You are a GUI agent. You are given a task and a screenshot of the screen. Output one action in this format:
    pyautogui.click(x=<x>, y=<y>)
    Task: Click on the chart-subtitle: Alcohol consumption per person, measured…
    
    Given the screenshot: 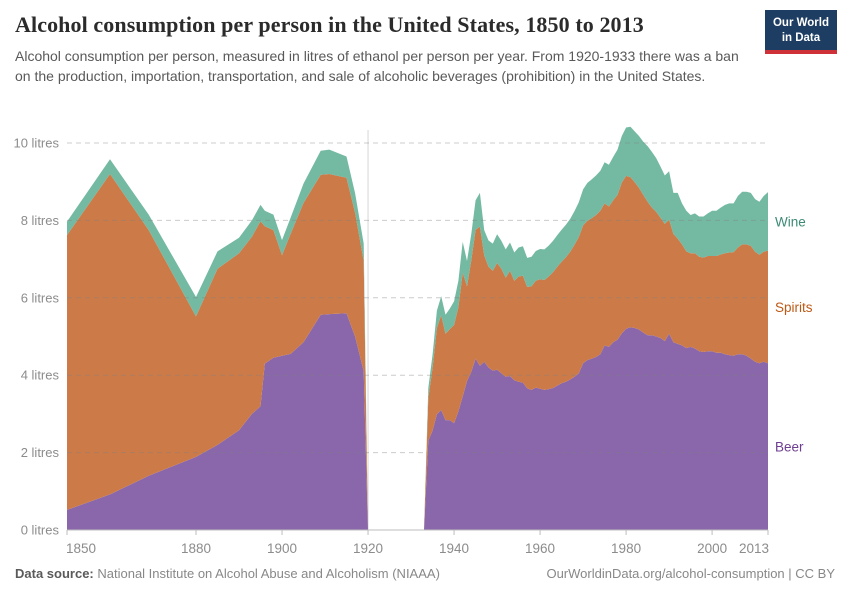 What is the action you would take?
    pyautogui.click(x=377, y=66)
    